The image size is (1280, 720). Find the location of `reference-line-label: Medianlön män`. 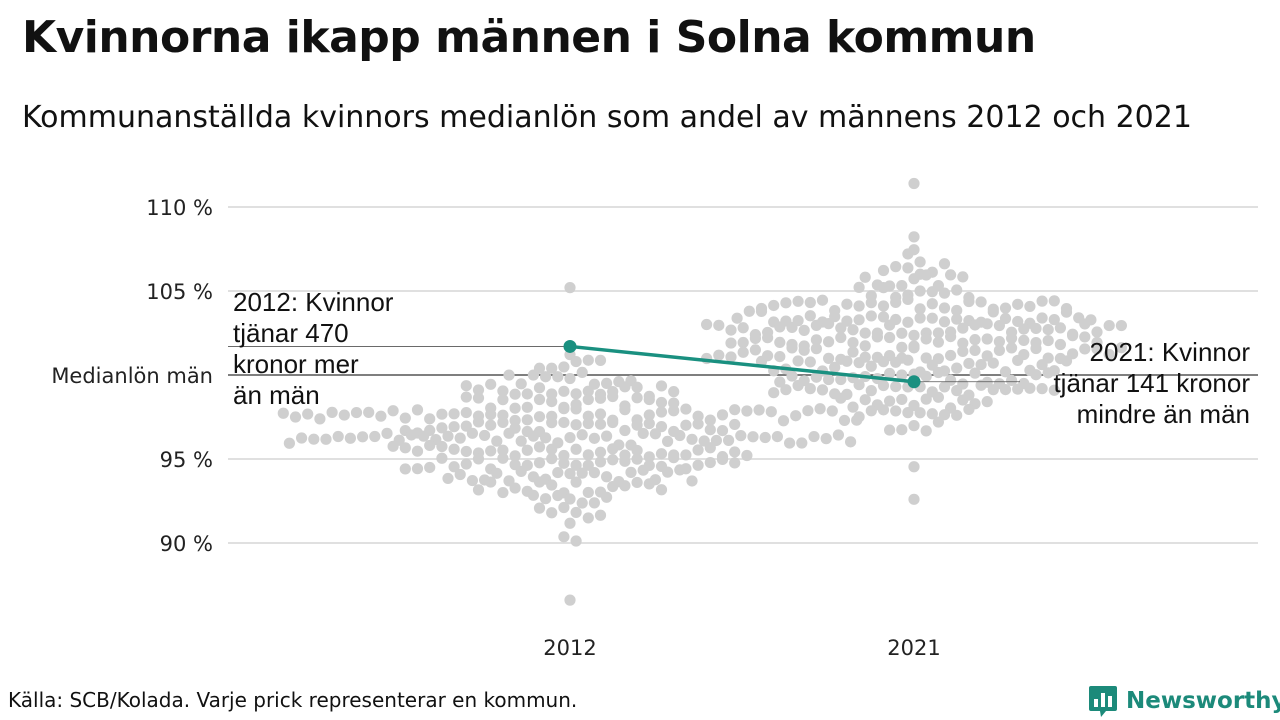

reference-line-label: Medianlön män is located at coordinates (132, 376).